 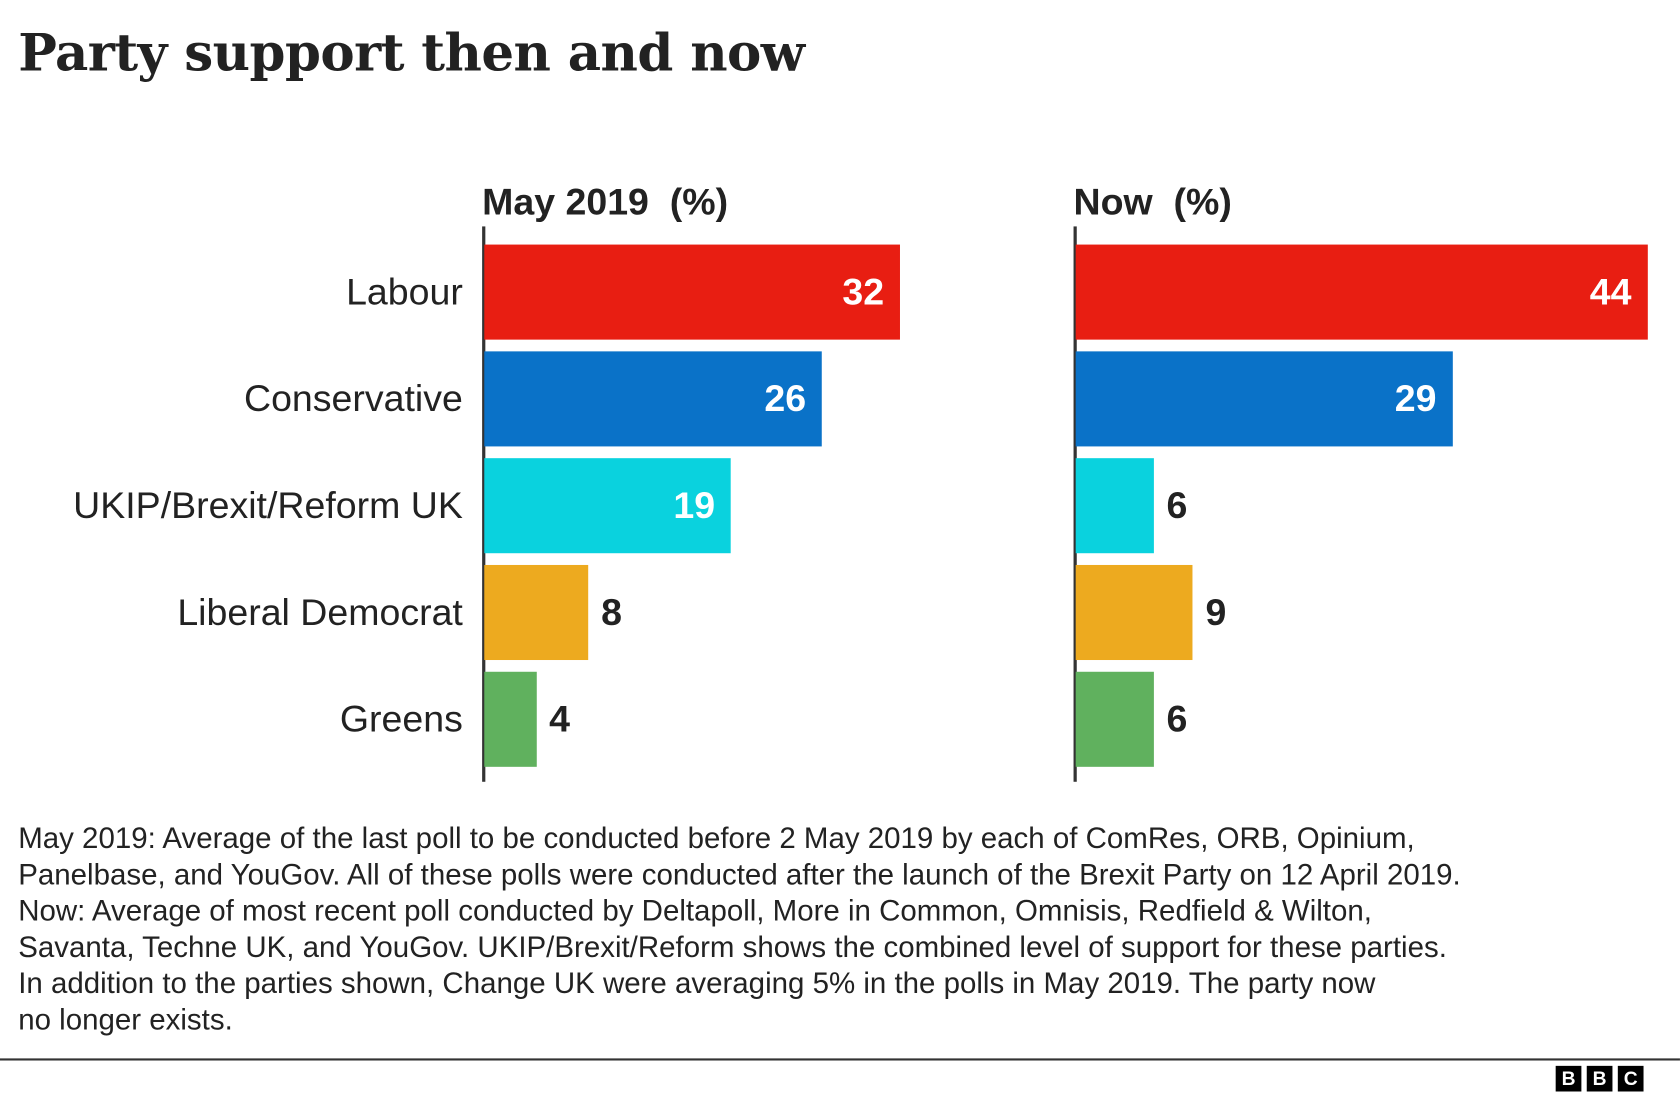 What do you see at coordinates (320, 612) in the screenshot?
I see `category-label: Liberal Democrat` at bounding box center [320, 612].